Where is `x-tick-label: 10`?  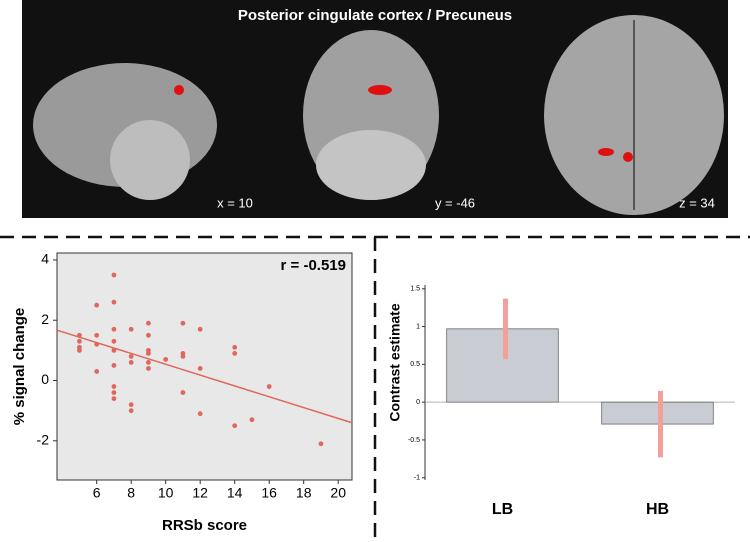
x-tick-label: 10 is located at coordinates (166, 493).